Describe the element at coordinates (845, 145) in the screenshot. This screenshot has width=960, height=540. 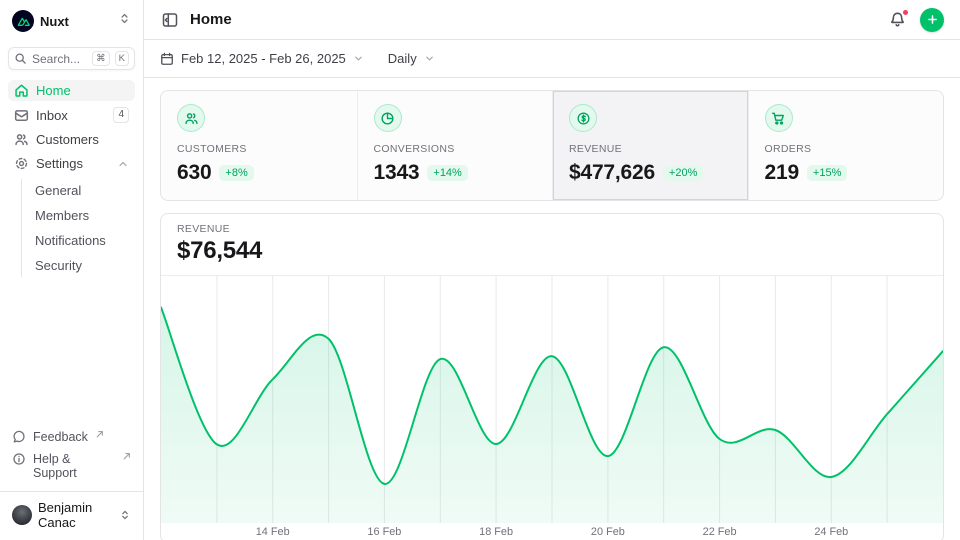
I see `stat-card-orders: ORDERS 219 +15%` at that location.